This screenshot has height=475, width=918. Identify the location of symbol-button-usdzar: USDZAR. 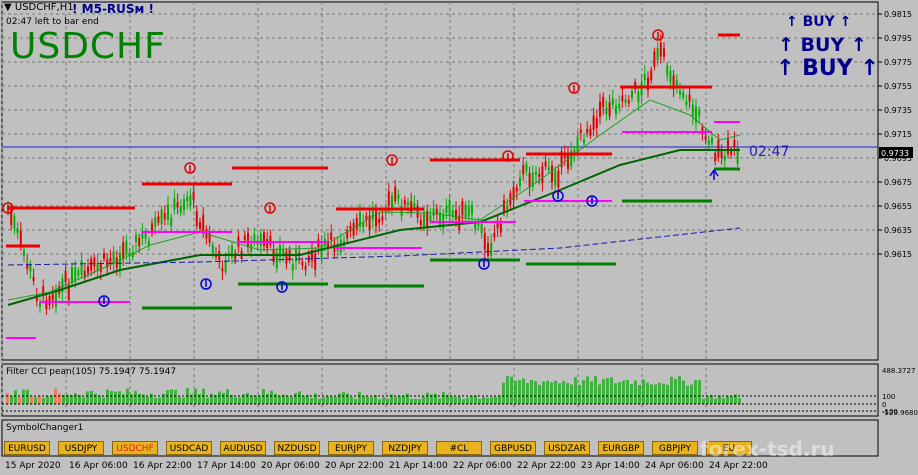
(567, 448).